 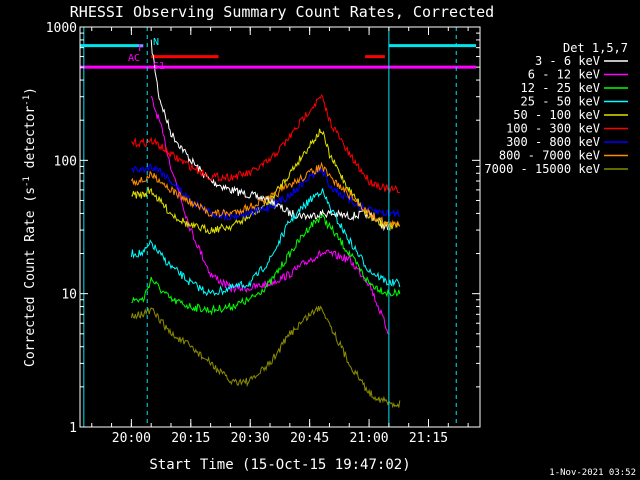 I want to click on legend-entry: 3 - 6 keV, so click(x=567, y=61).